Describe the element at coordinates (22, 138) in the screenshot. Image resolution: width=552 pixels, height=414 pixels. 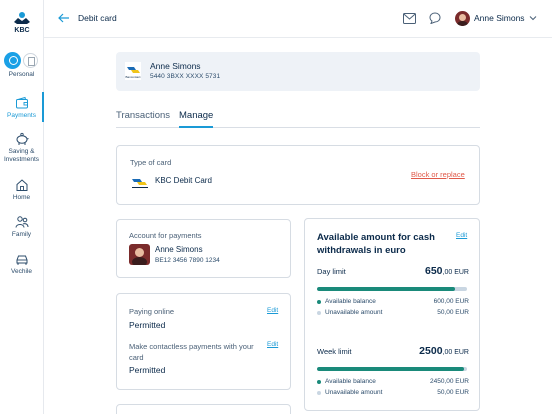
I see `piggy-bank-icon` at that location.